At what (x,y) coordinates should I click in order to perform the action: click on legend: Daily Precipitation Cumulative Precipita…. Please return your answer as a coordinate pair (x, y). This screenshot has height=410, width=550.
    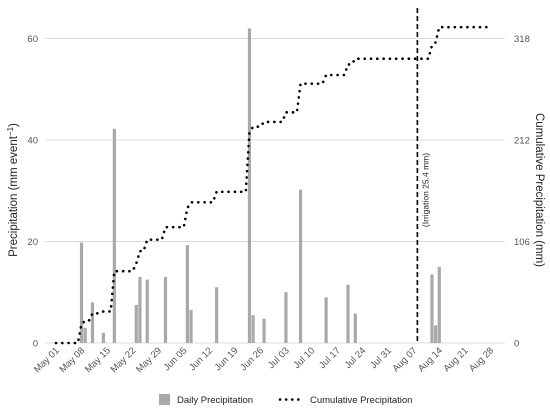
    Looking at the image, I should click on (285, 400).